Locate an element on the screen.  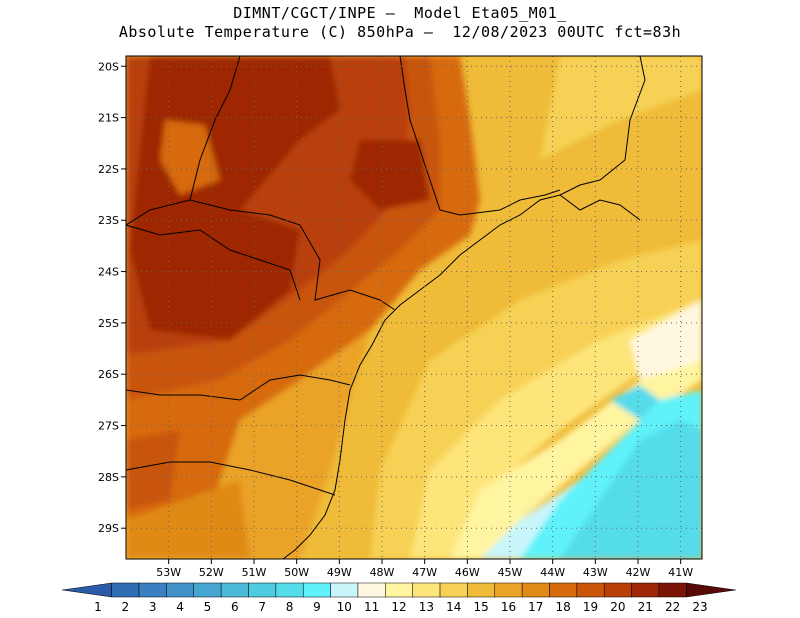
colorbar-label: 18 is located at coordinates (563, 607).